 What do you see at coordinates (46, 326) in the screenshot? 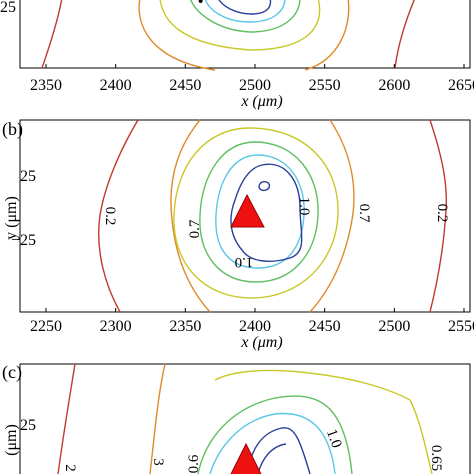
I see `x-tick-label: 2250` at bounding box center [46, 326].